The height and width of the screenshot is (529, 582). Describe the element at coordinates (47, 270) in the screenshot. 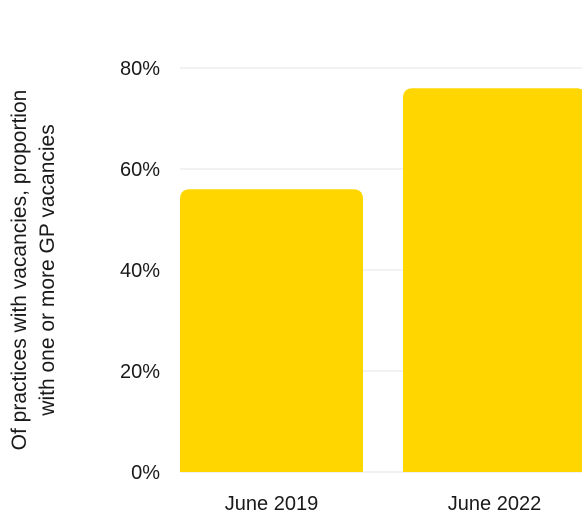

I see `y-axis-label-line-2: with one or more GP vacancies` at that location.